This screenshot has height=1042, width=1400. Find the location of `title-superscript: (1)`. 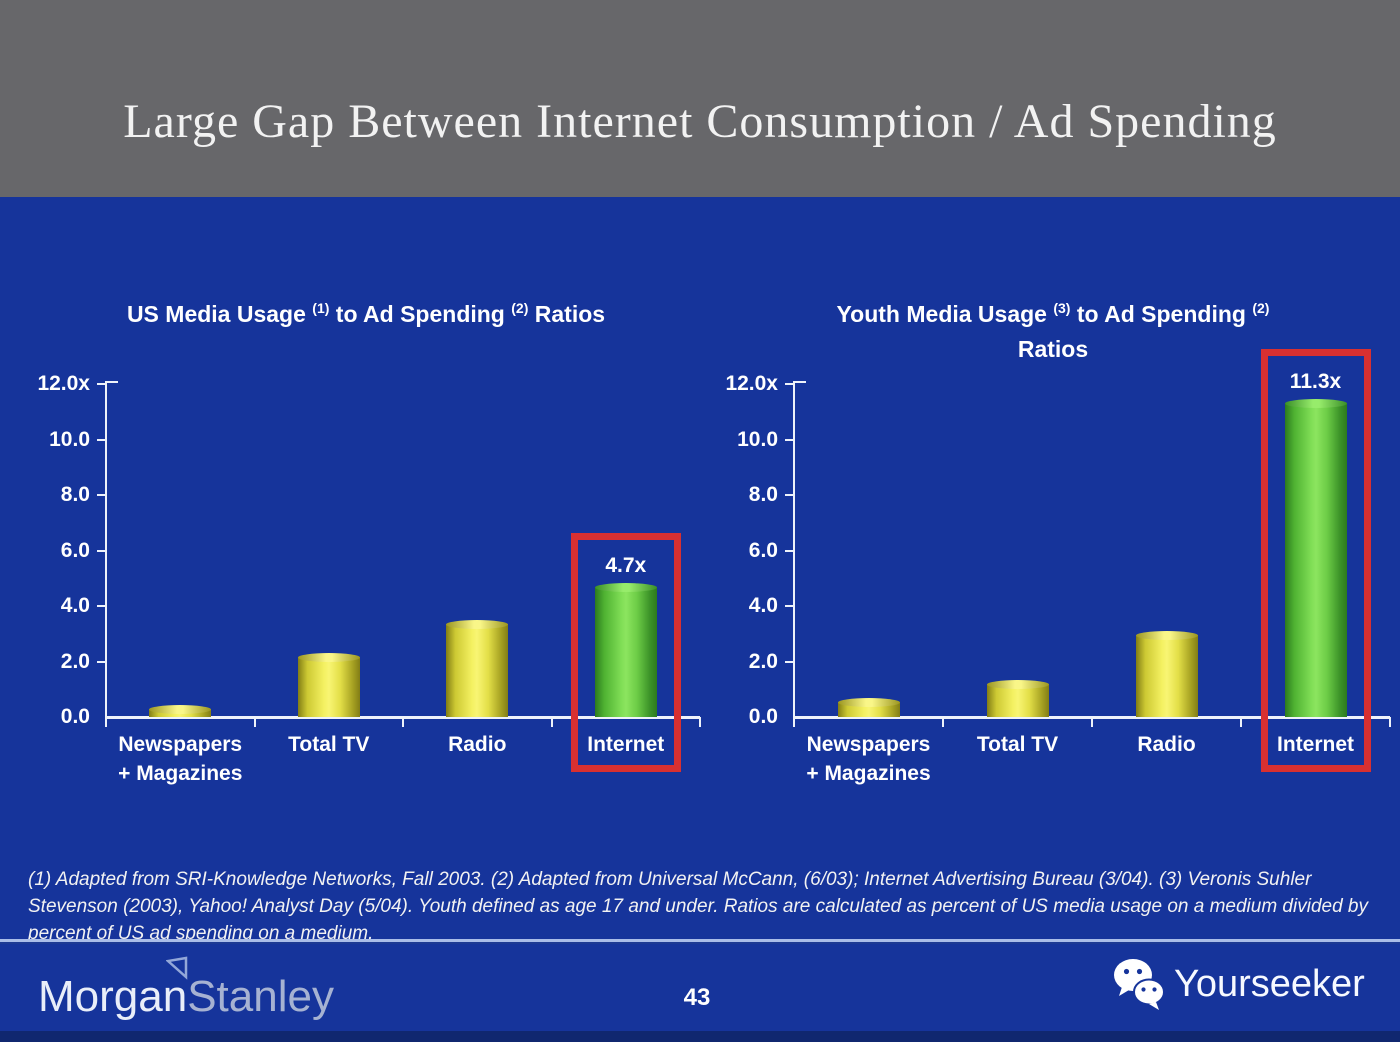

title-superscript: (1) is located at coordinates (321, 308).